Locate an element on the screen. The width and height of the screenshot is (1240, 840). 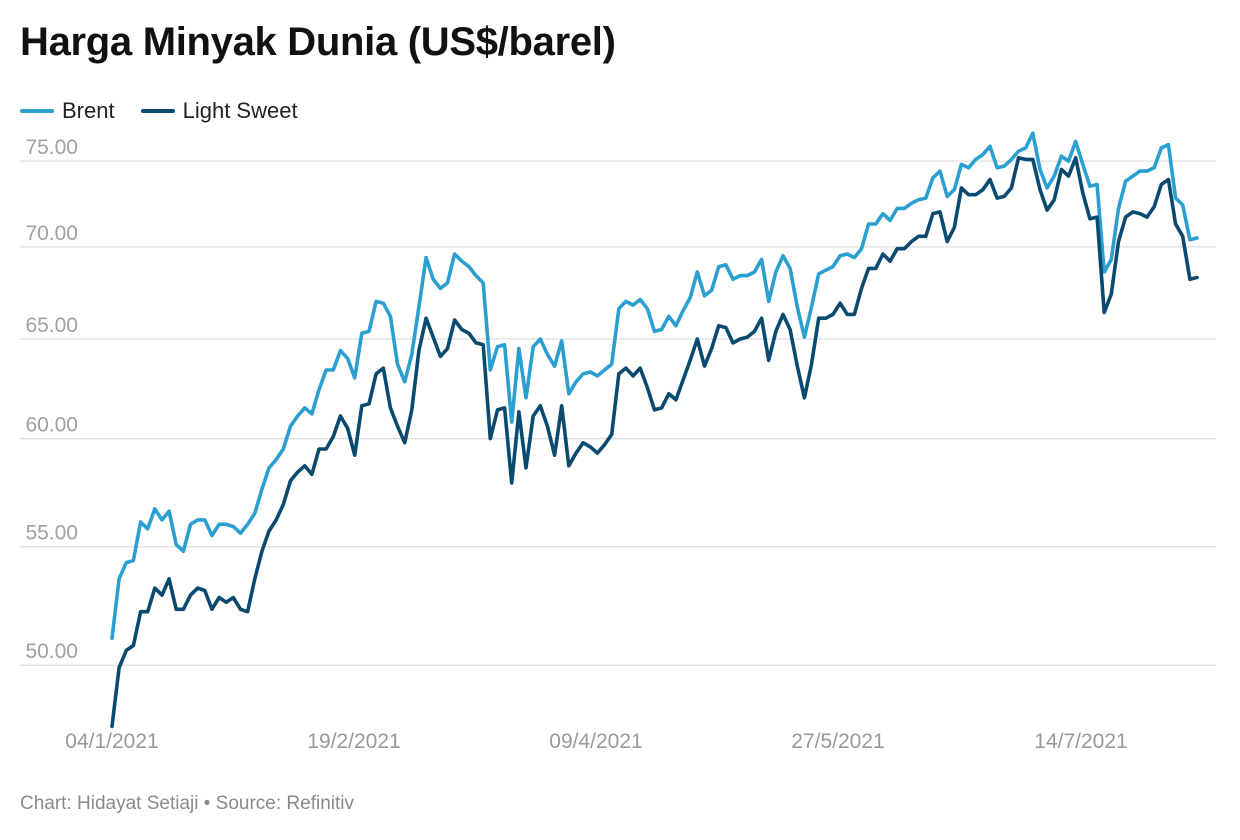
y-tick-label: 60.00 is located at coordinates (51, 425).